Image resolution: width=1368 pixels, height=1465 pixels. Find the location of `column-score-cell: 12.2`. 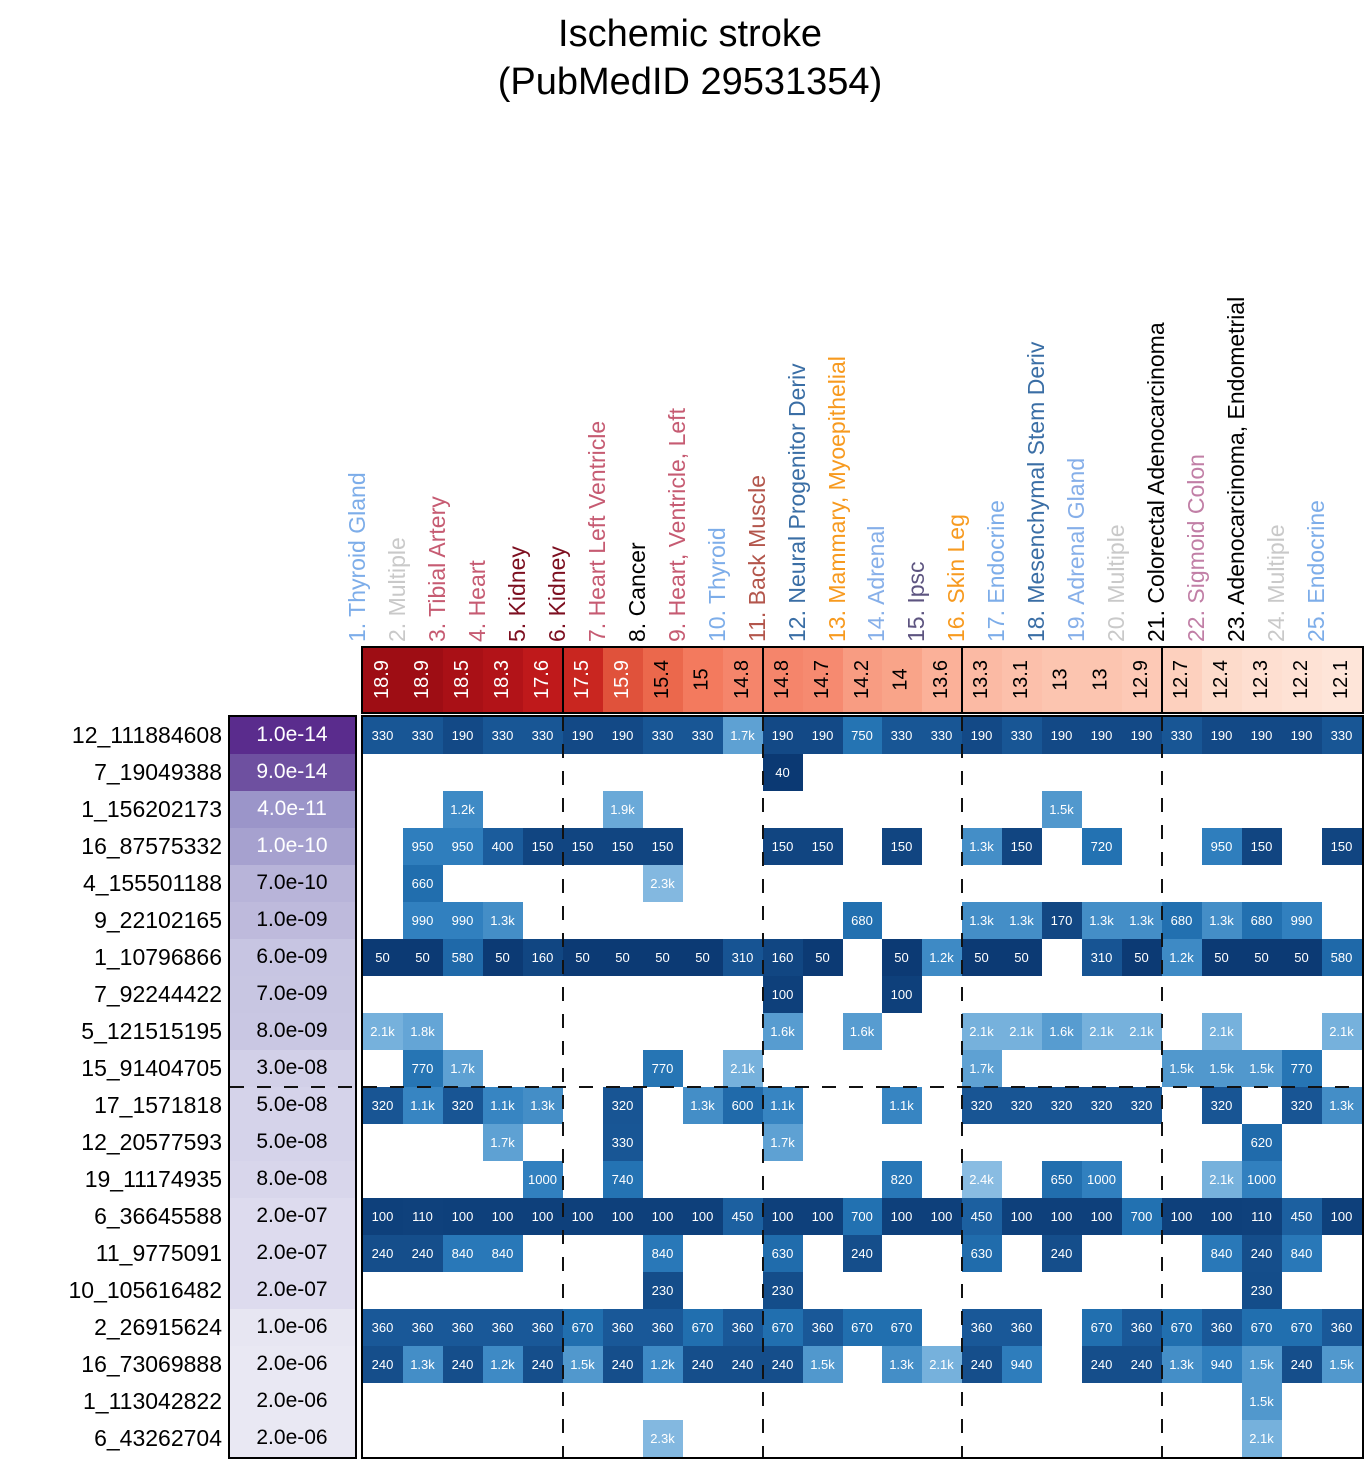

column-score-cell: 12.2 is located at coordinates (1301, 679).